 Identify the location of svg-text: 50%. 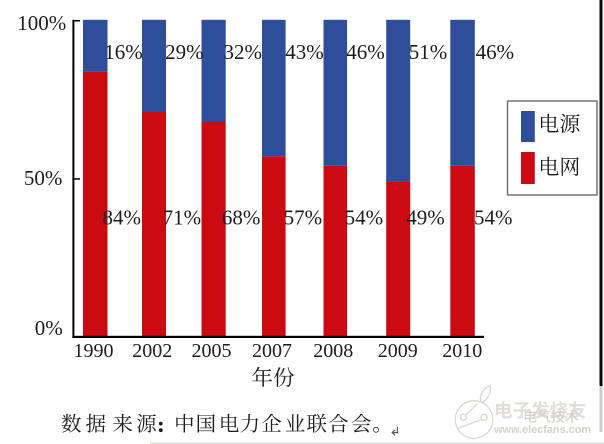
(43, 178).